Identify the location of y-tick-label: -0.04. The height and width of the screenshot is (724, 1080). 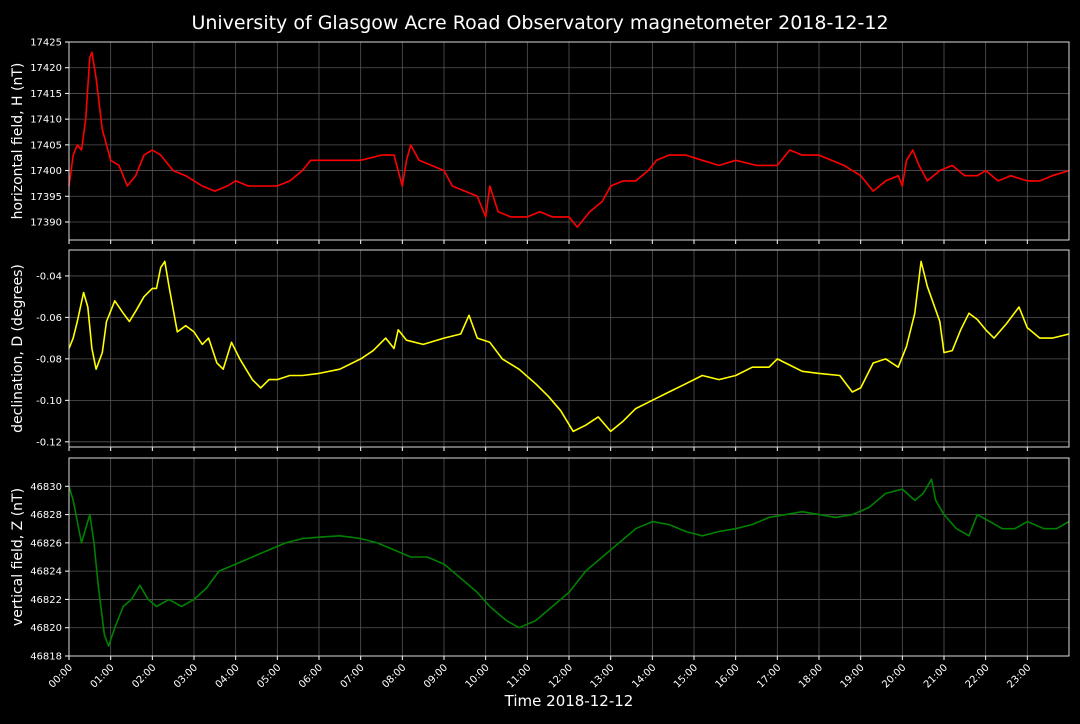
(49, 276).